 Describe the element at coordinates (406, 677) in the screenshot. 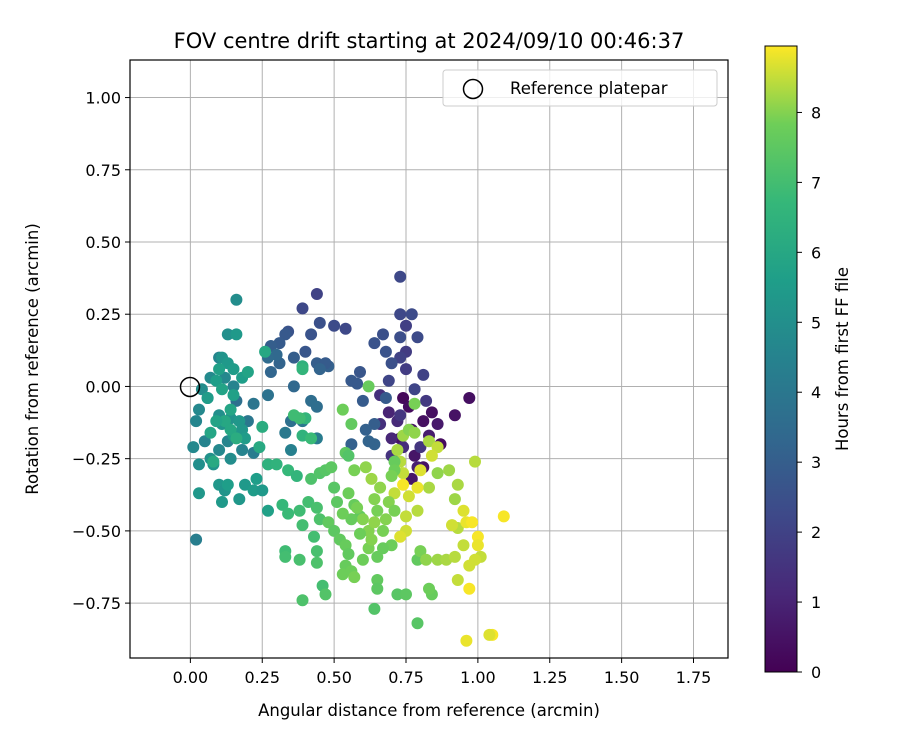

I see `x-tick-label: 0.75` at that location.